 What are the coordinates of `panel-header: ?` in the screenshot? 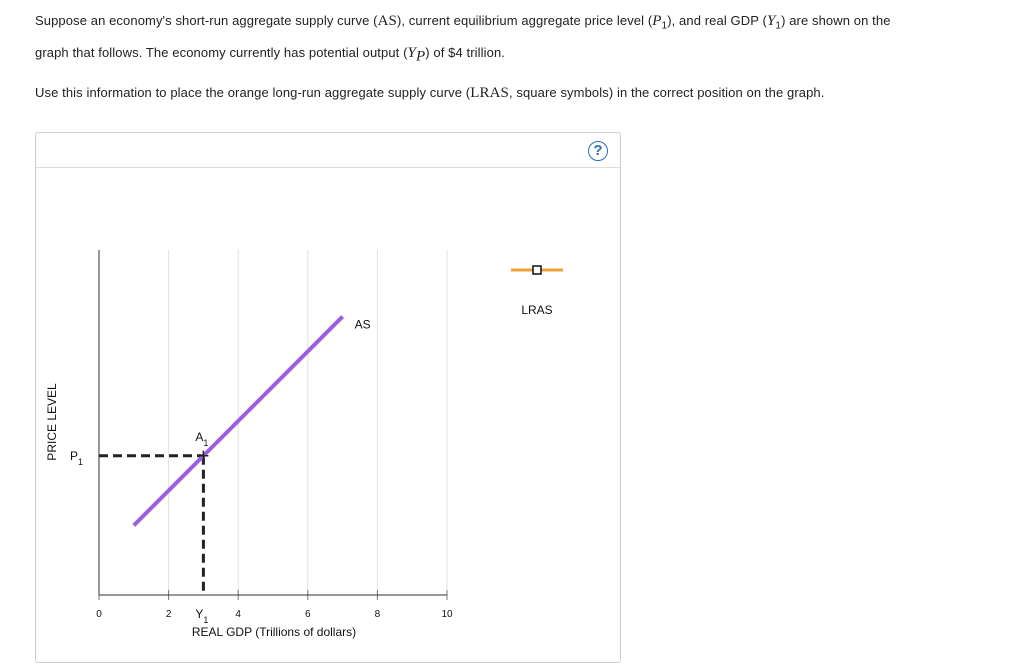 It's located at (328, 150).